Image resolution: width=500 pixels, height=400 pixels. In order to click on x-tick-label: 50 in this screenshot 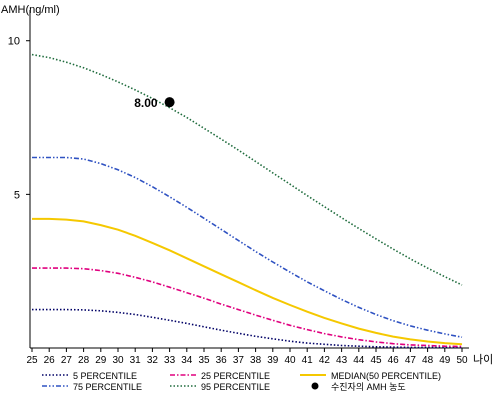, I will do `click(462, 360)`.